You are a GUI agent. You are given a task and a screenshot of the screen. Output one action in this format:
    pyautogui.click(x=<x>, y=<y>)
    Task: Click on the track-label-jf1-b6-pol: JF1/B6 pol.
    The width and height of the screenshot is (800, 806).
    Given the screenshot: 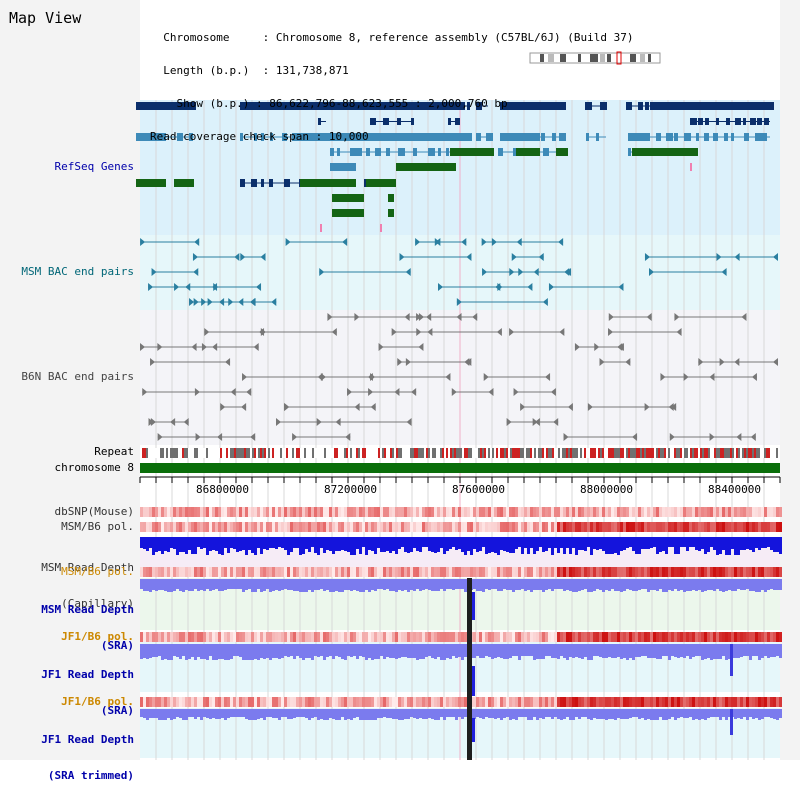 What is the action you would take?
    pyautogui.click(x=97, y=636)
    